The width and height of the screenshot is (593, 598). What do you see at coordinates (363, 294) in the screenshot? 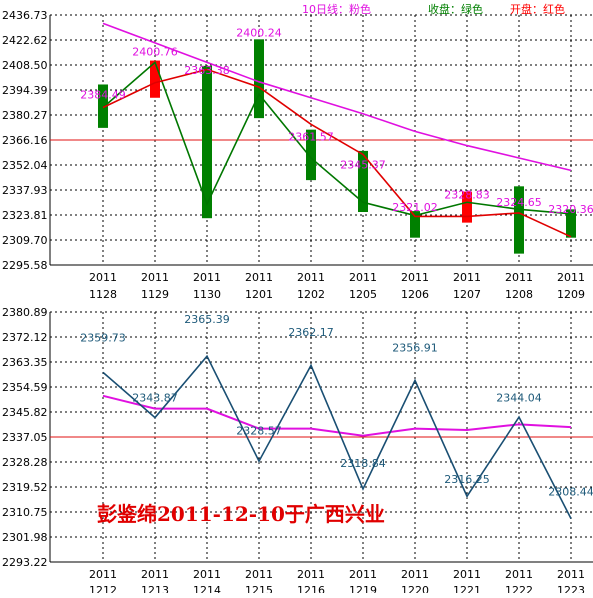
I see `x-tick-date: 1205` at bounding box center [363, 294].